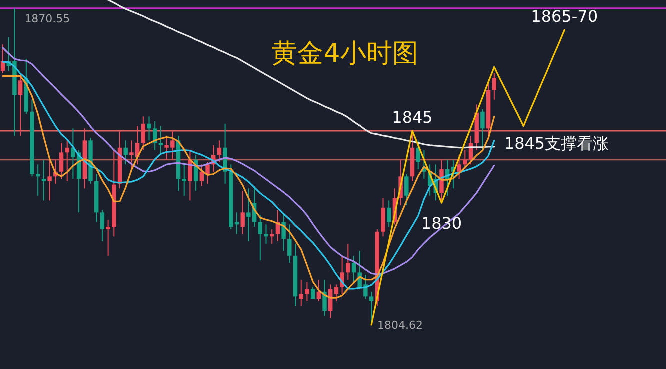 The width and height of the screenshot is (666, 369). Describe the element at coordinates (47, 19) in the screenshot. I see `annotation: 1870.55` at that location.